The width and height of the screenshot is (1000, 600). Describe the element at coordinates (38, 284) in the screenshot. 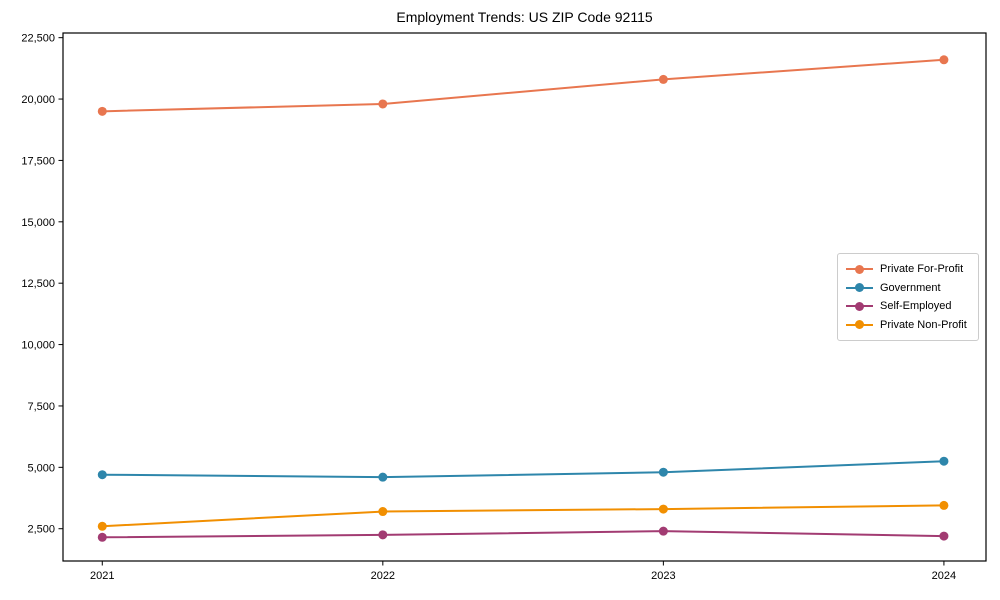

I see `y-tick-label: 12,500` at that location.